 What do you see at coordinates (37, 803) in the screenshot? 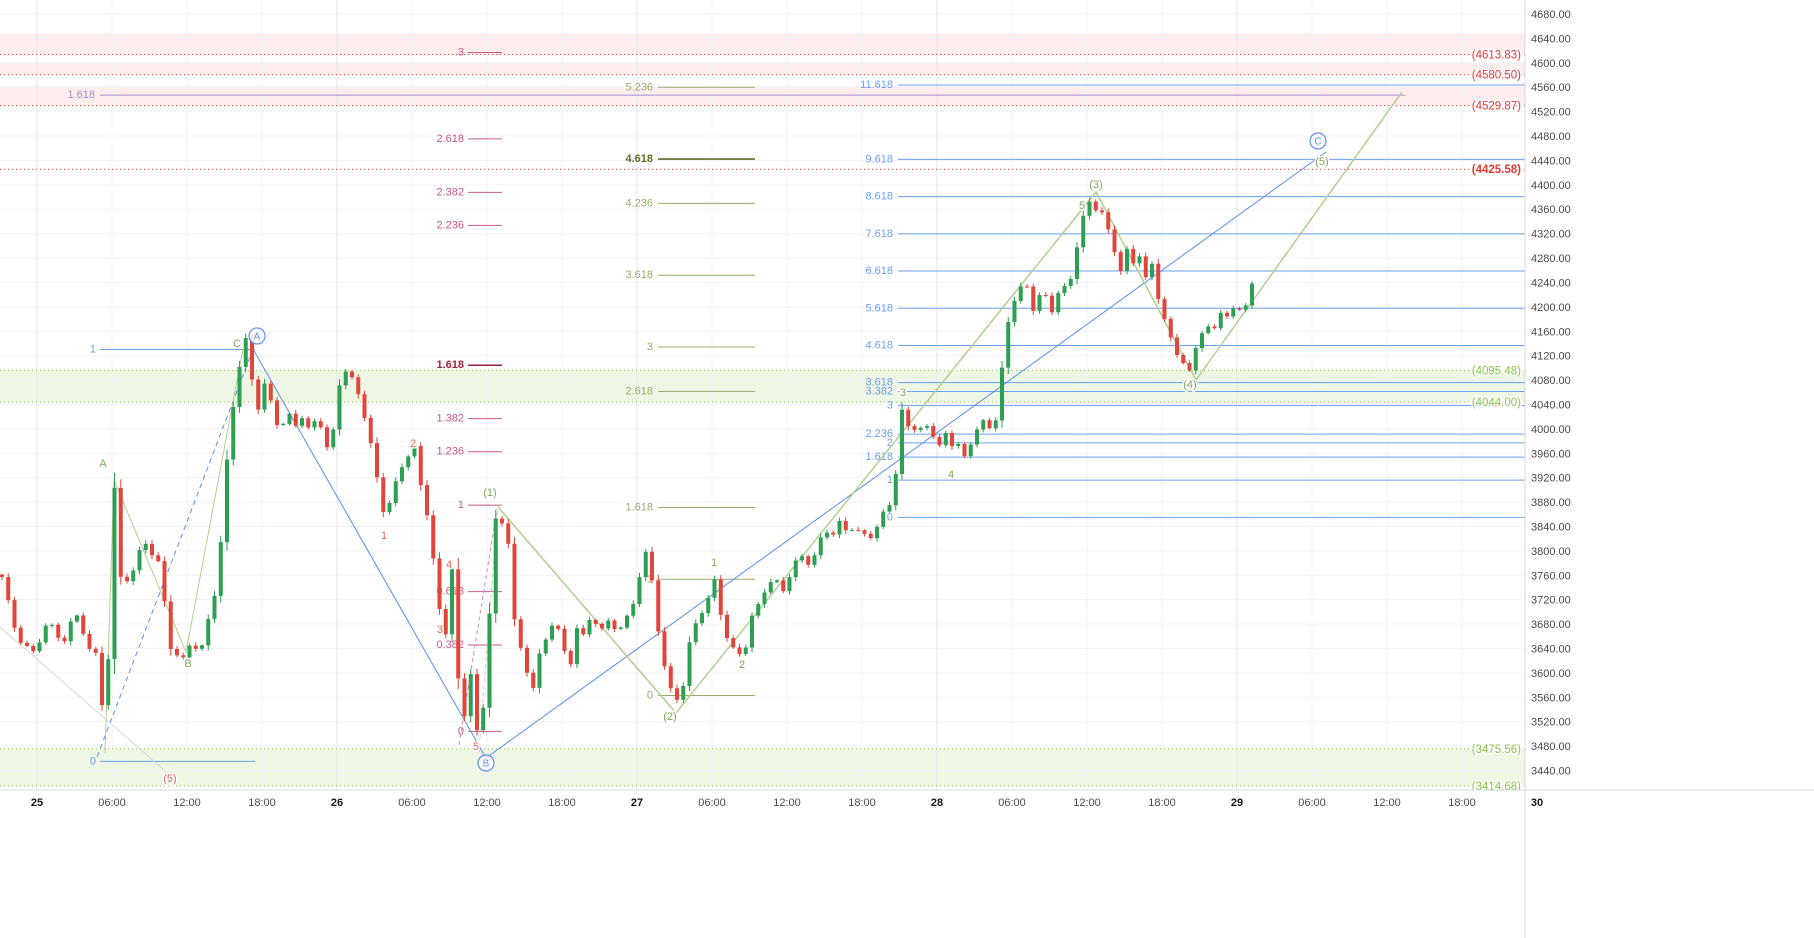
I see `time-tick-label: 25` at bounding box center [37, 803].